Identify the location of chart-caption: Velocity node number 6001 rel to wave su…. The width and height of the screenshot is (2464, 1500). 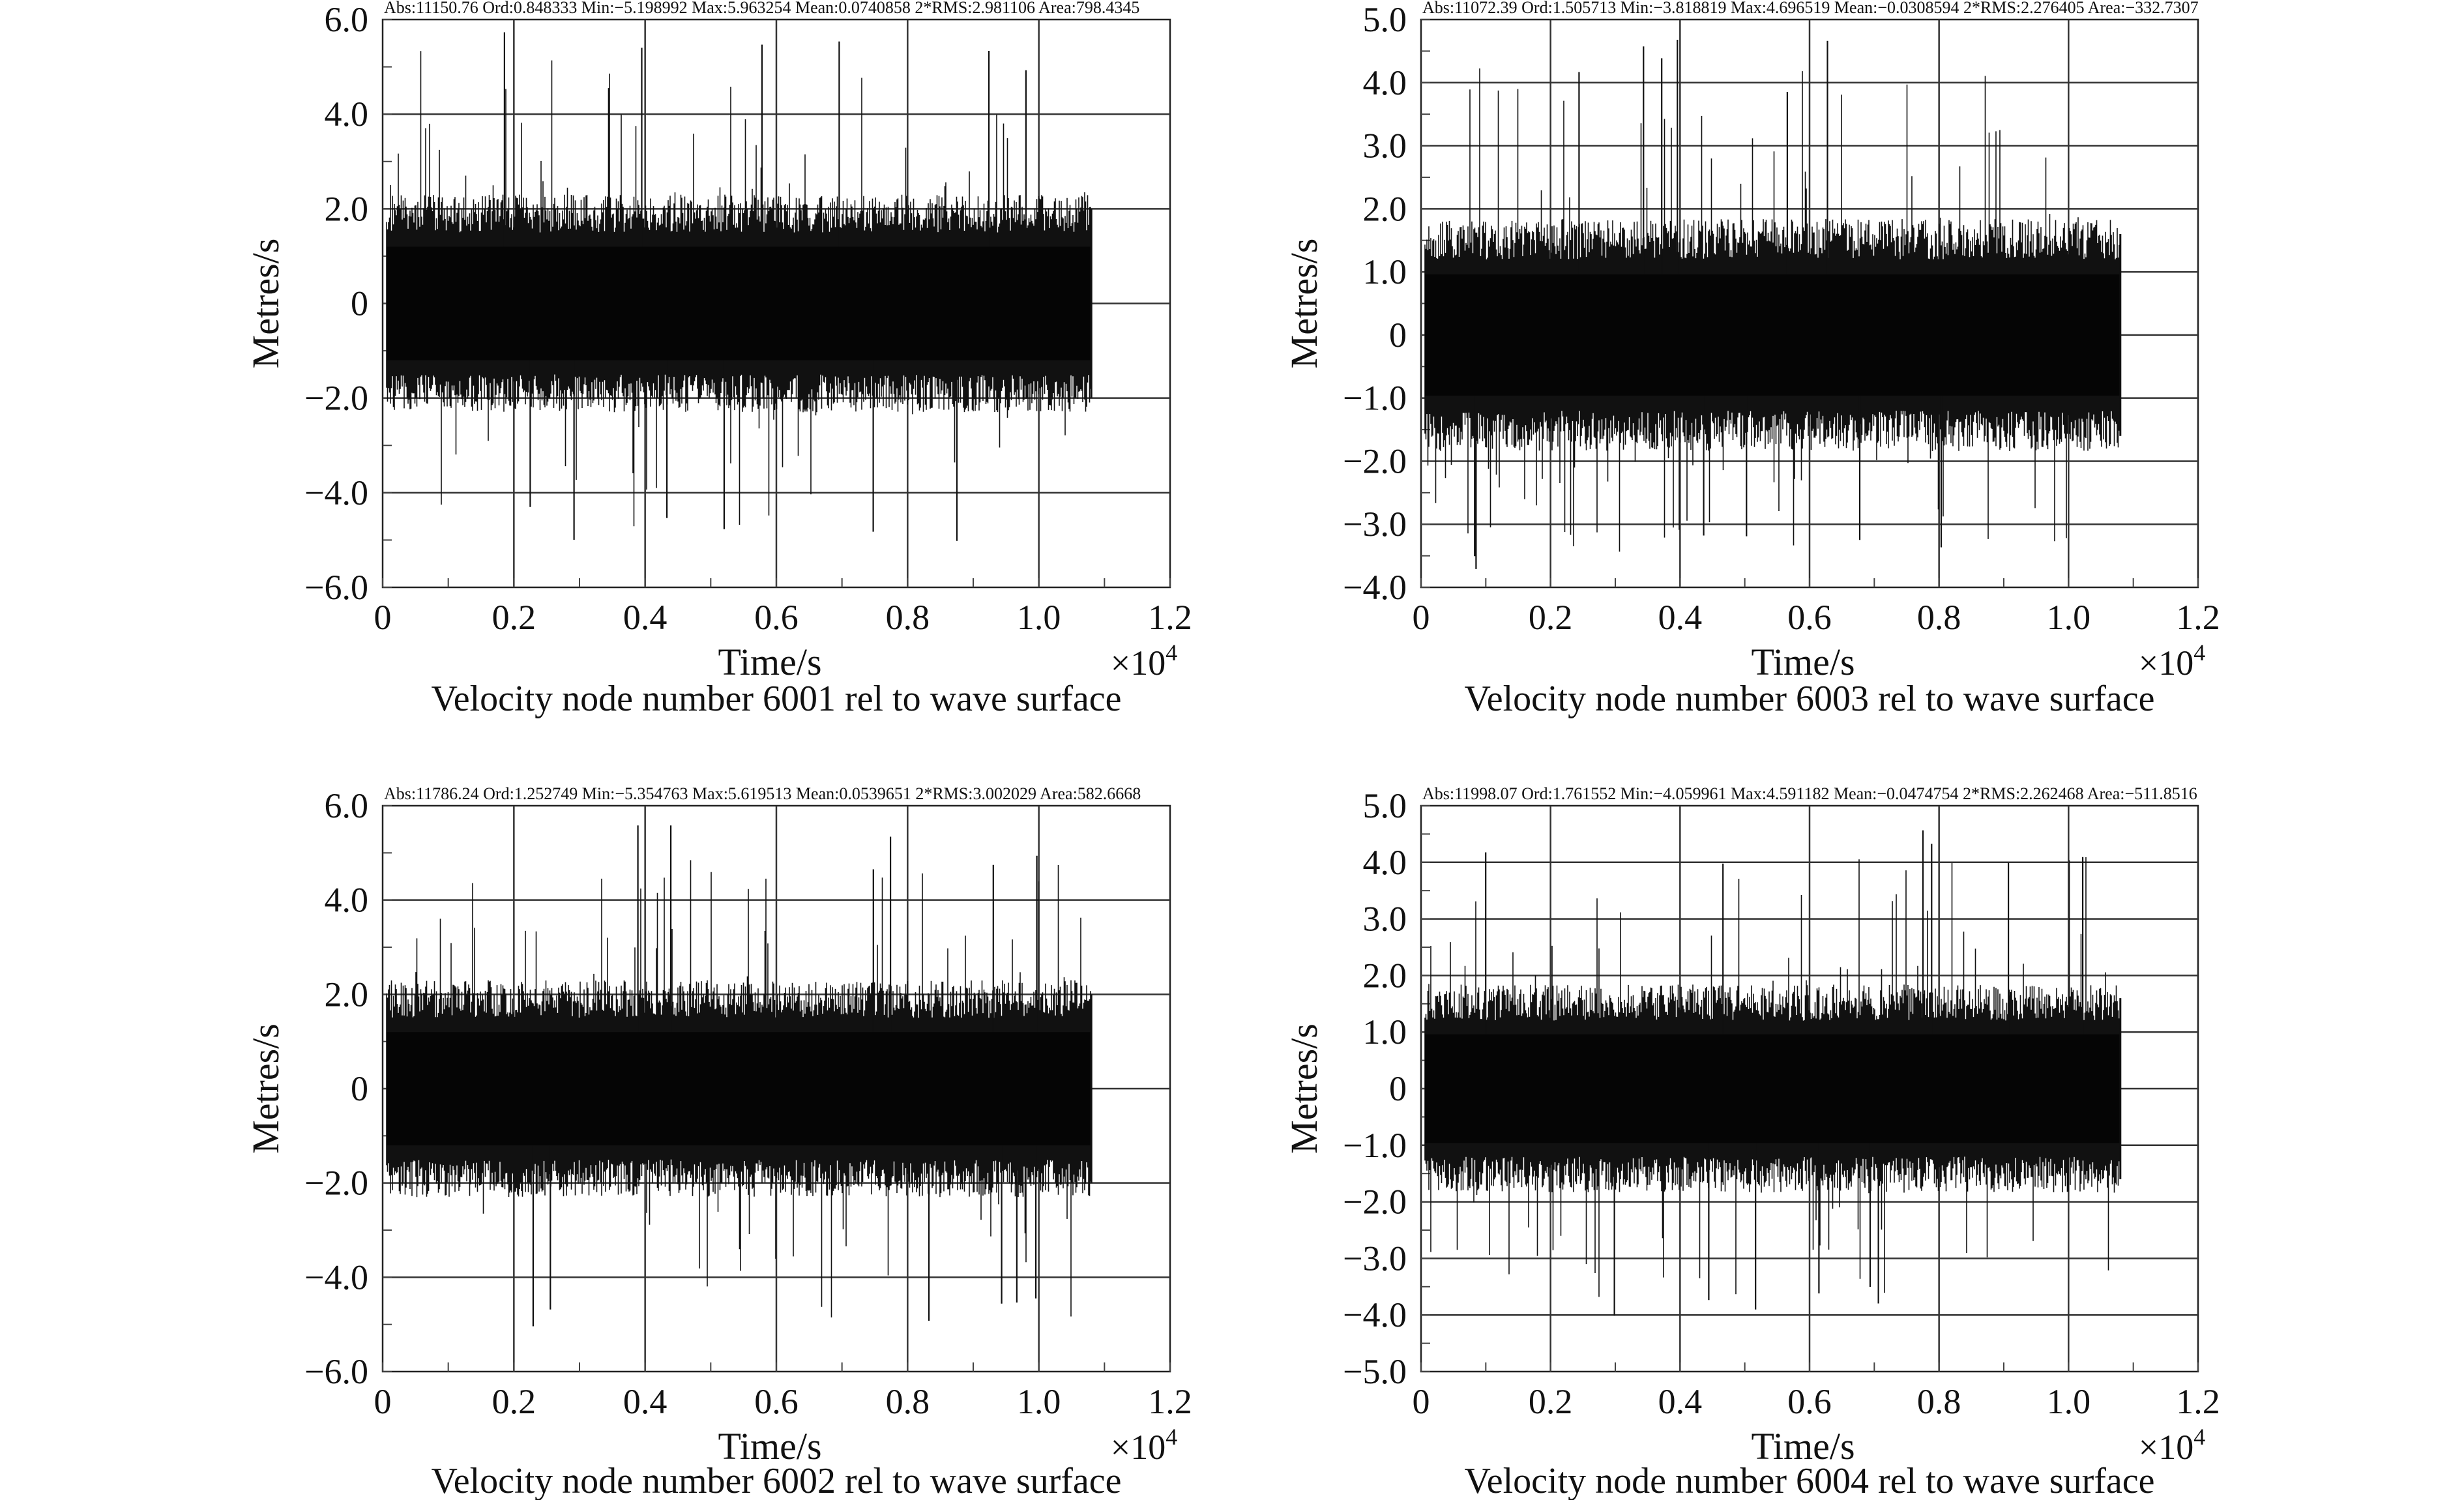
(777, 699).